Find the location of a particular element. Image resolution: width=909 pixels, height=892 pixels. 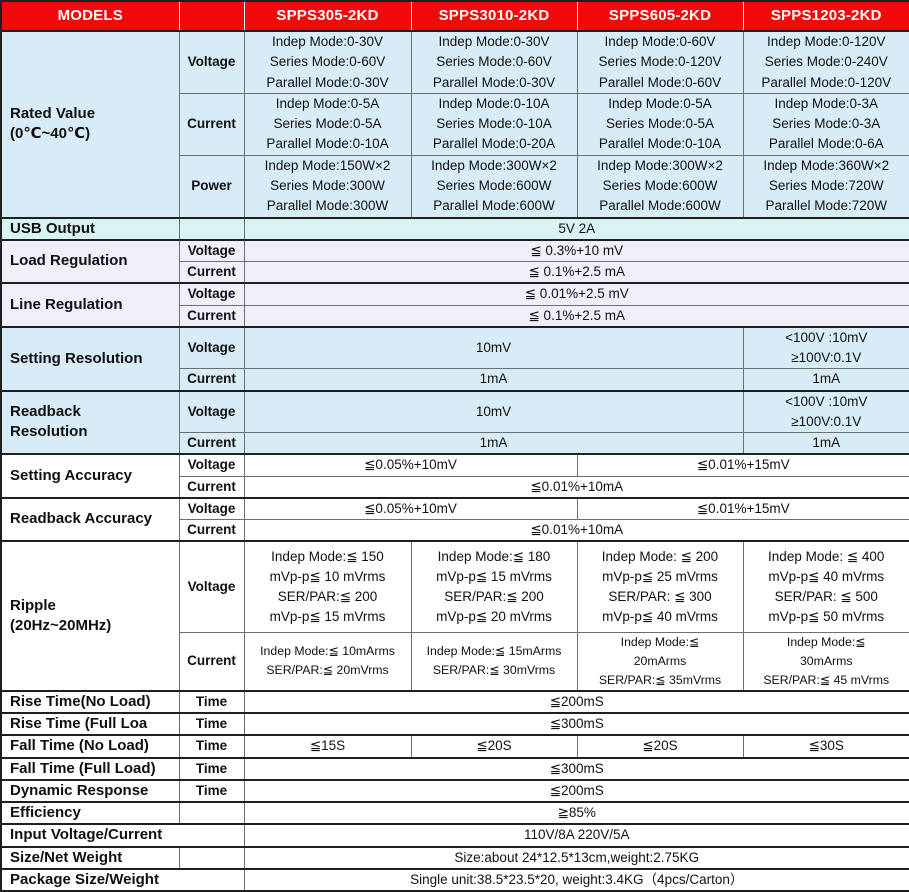

model-column-header: SPPS305-2KD is located at coordinates (327, 16).